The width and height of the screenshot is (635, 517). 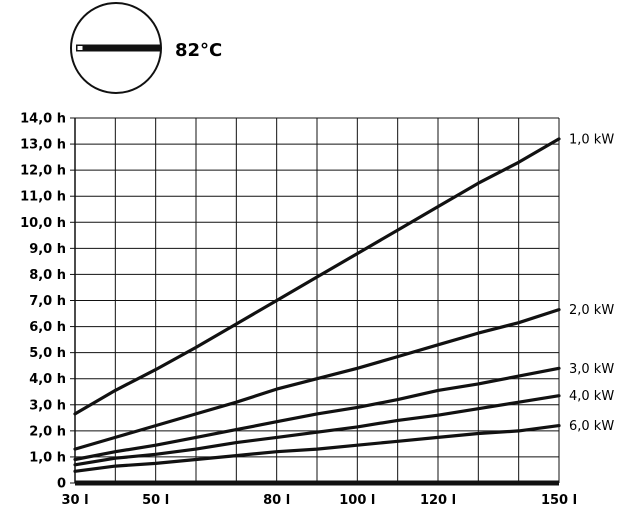 I want to click on series-label: 4,0 kW, so click(x=591, y=396).